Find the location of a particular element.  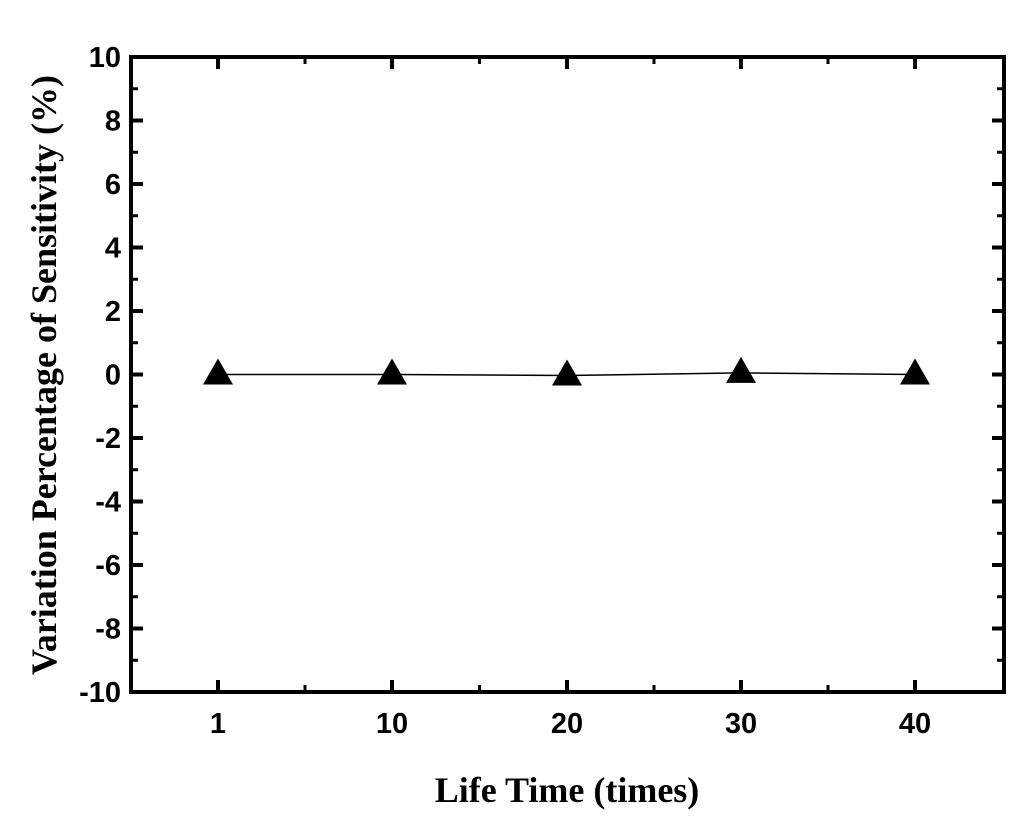

y-tick-label: -8 is located at coordinates (108, 630).